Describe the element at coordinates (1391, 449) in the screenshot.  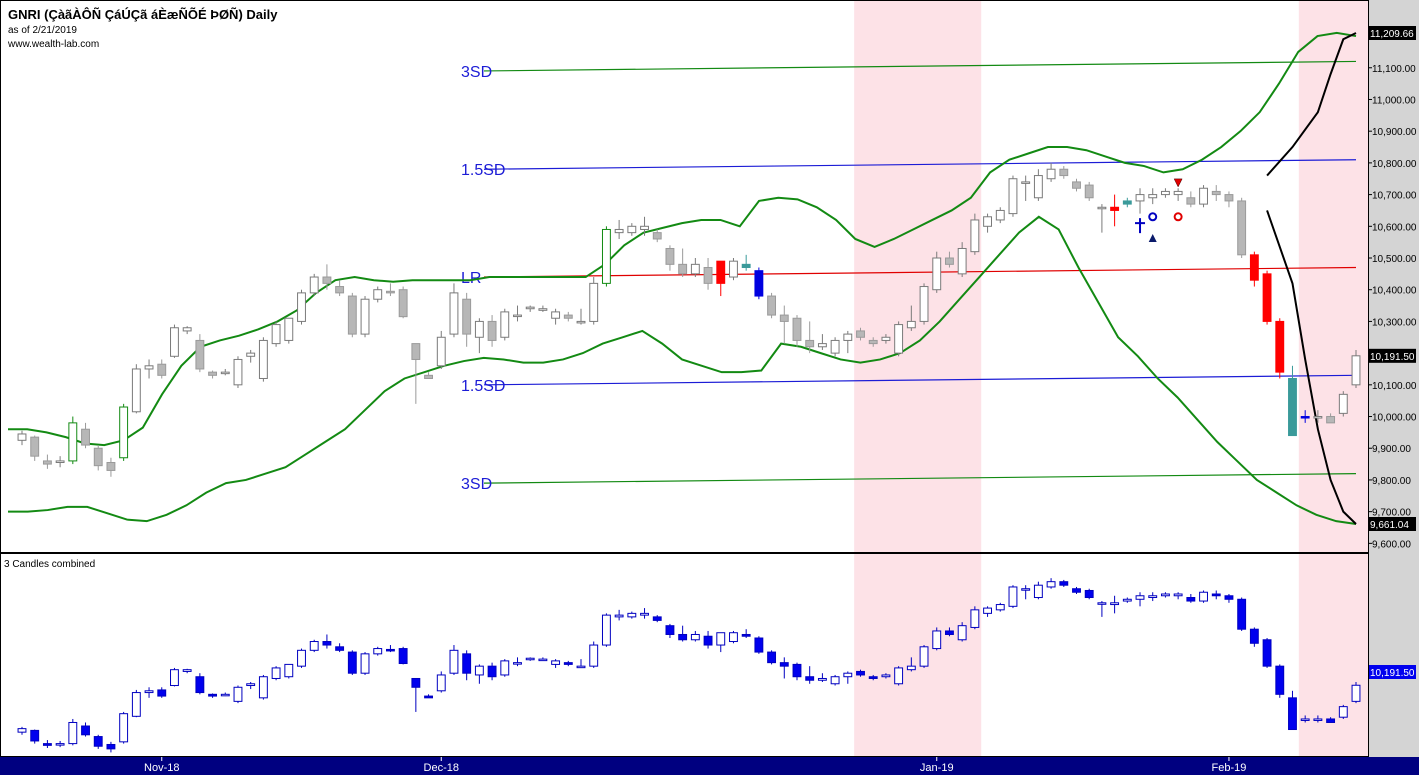
I see `price-tick-label: 9,900.00` at that location.